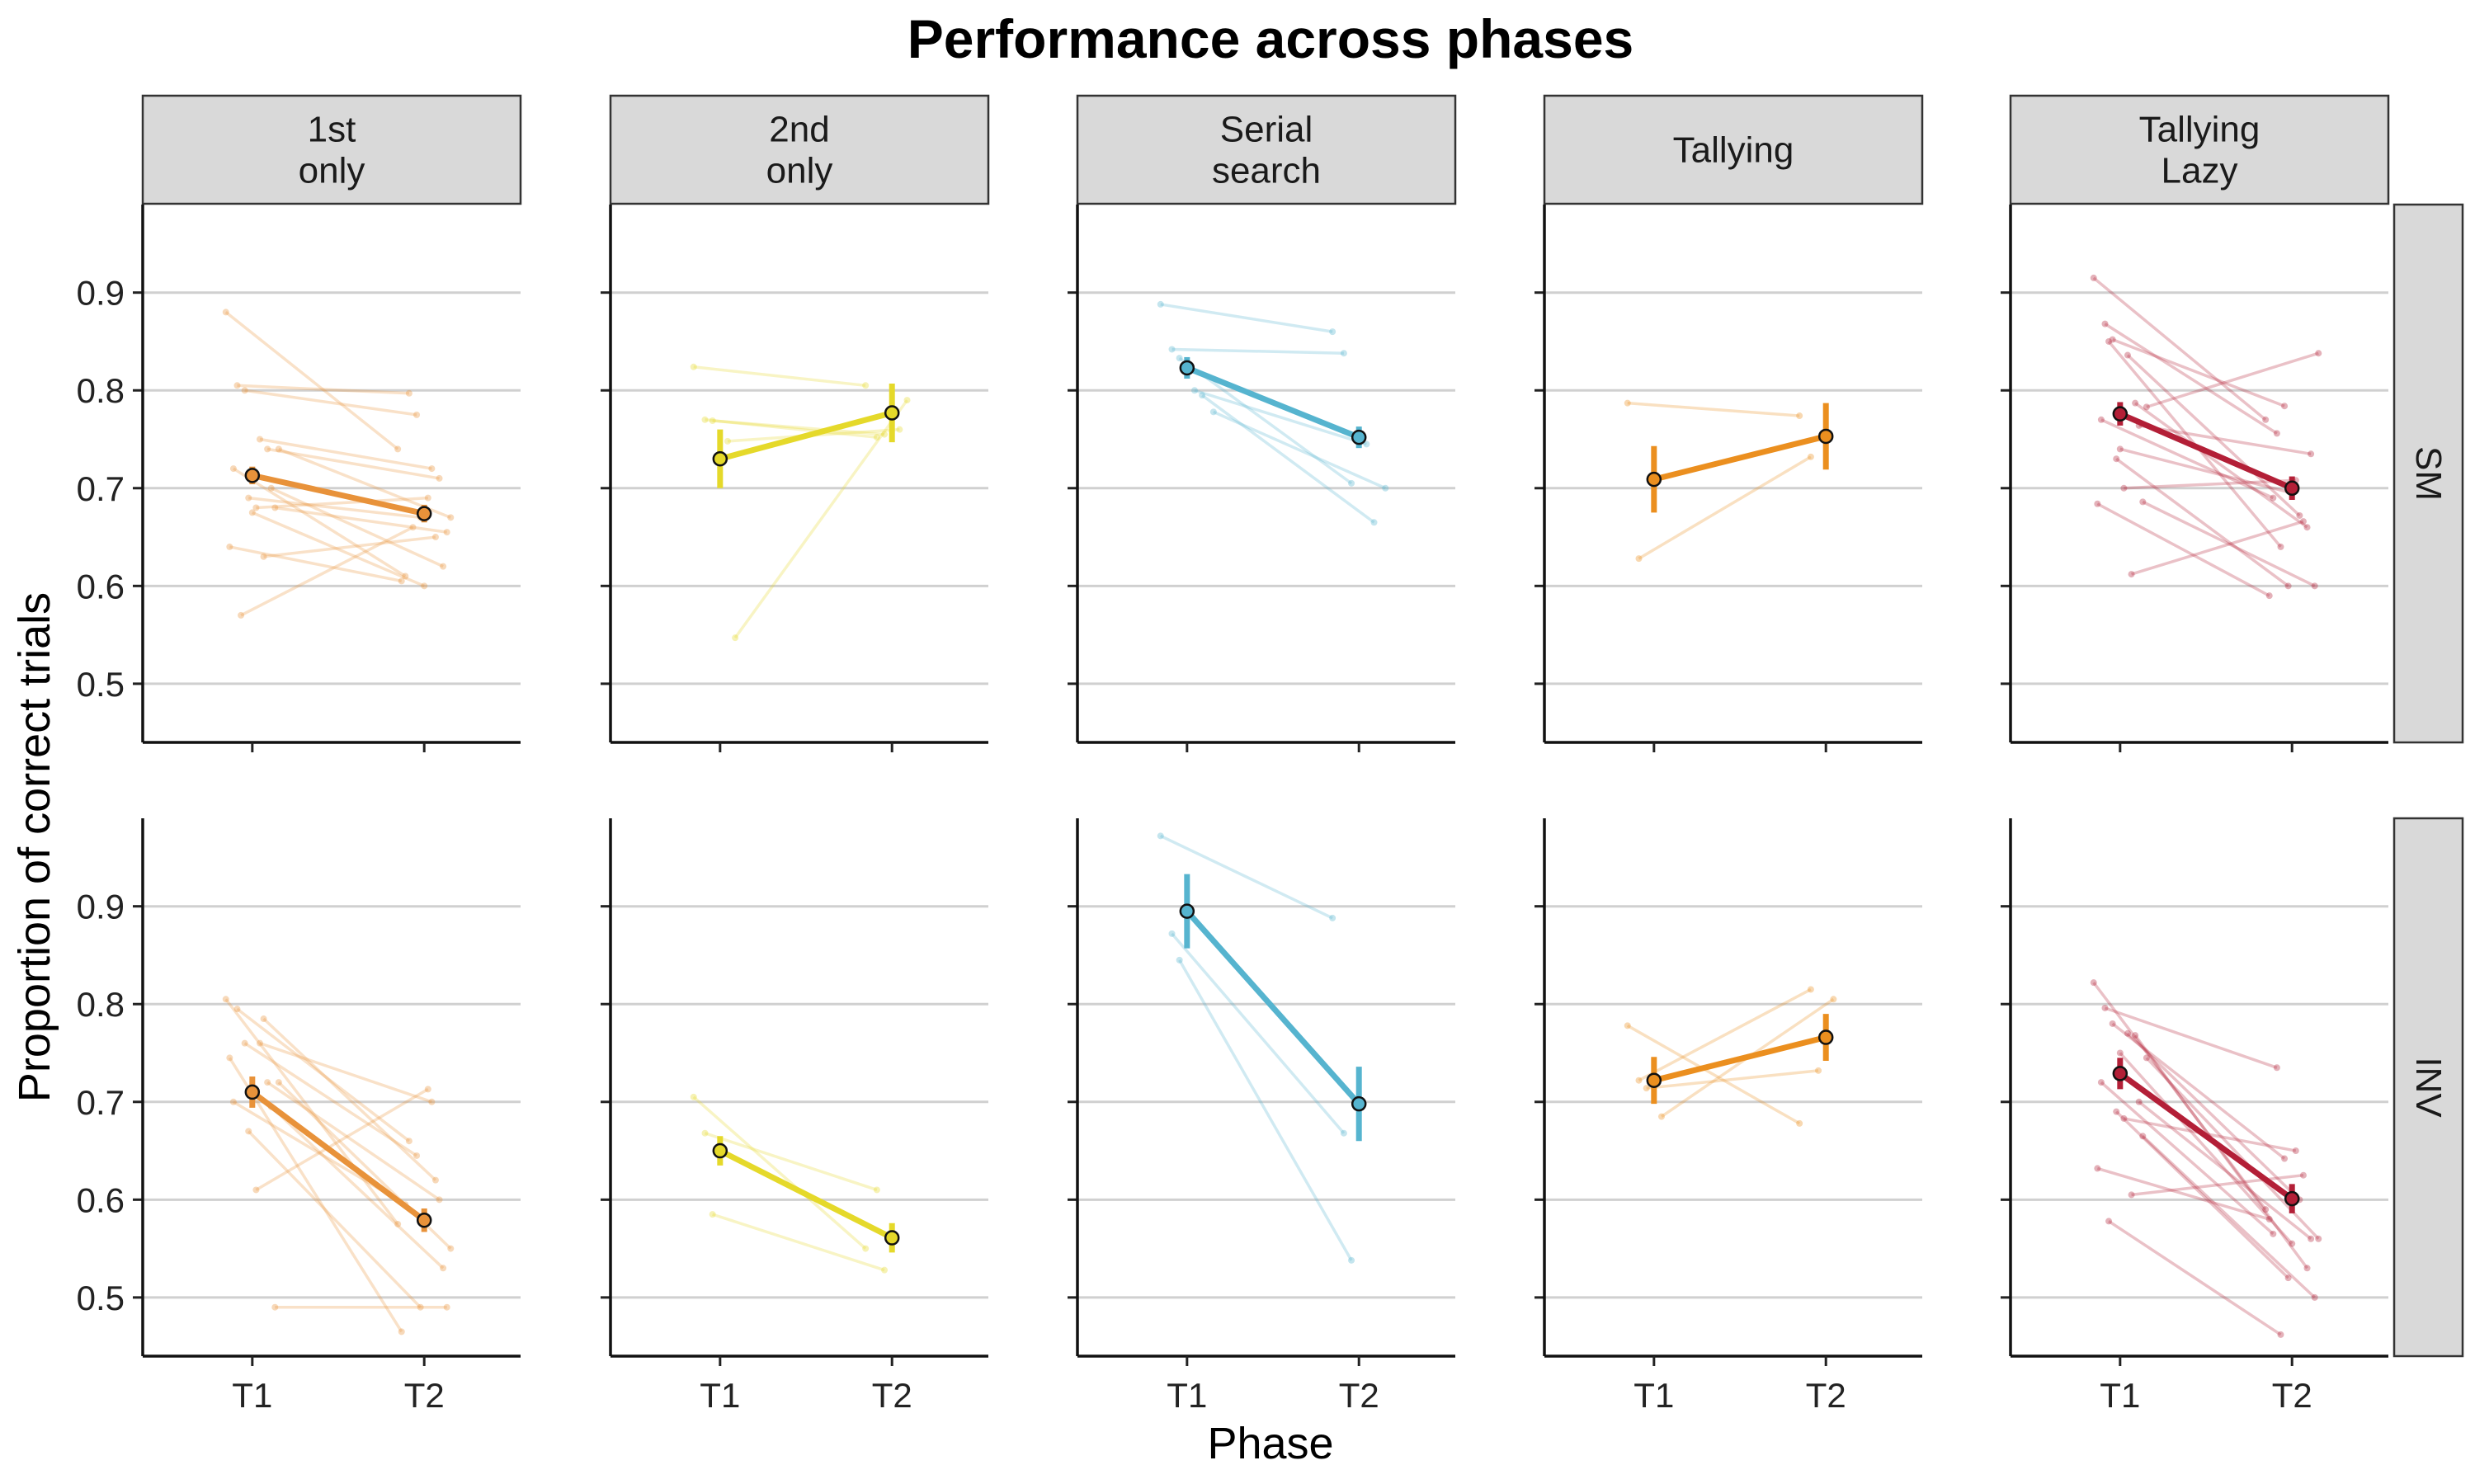 Image resolution: width=2475 pixels, height=1484 pixels. I want to click on facet-label-3: Tallying, so click(1734, 150).